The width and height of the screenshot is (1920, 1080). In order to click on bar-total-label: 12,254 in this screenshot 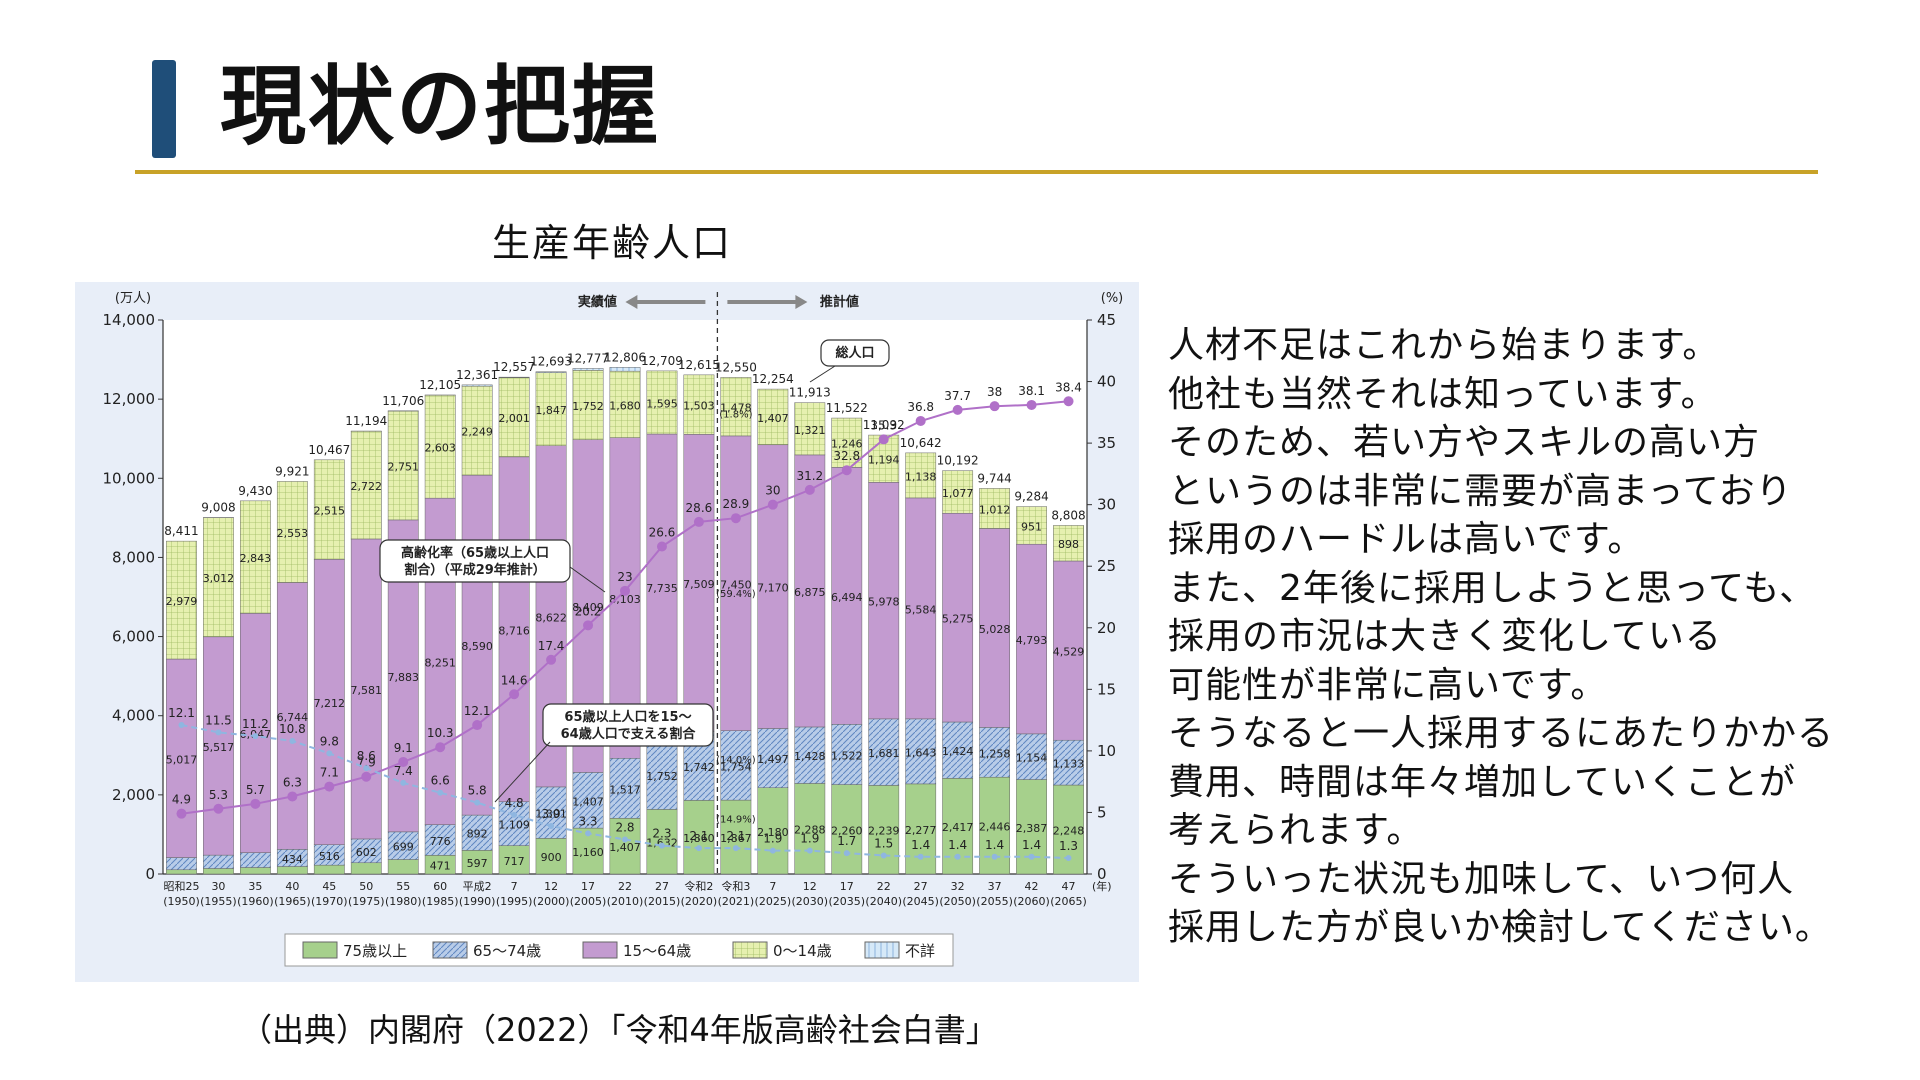, I will do `click(773, 379)`.